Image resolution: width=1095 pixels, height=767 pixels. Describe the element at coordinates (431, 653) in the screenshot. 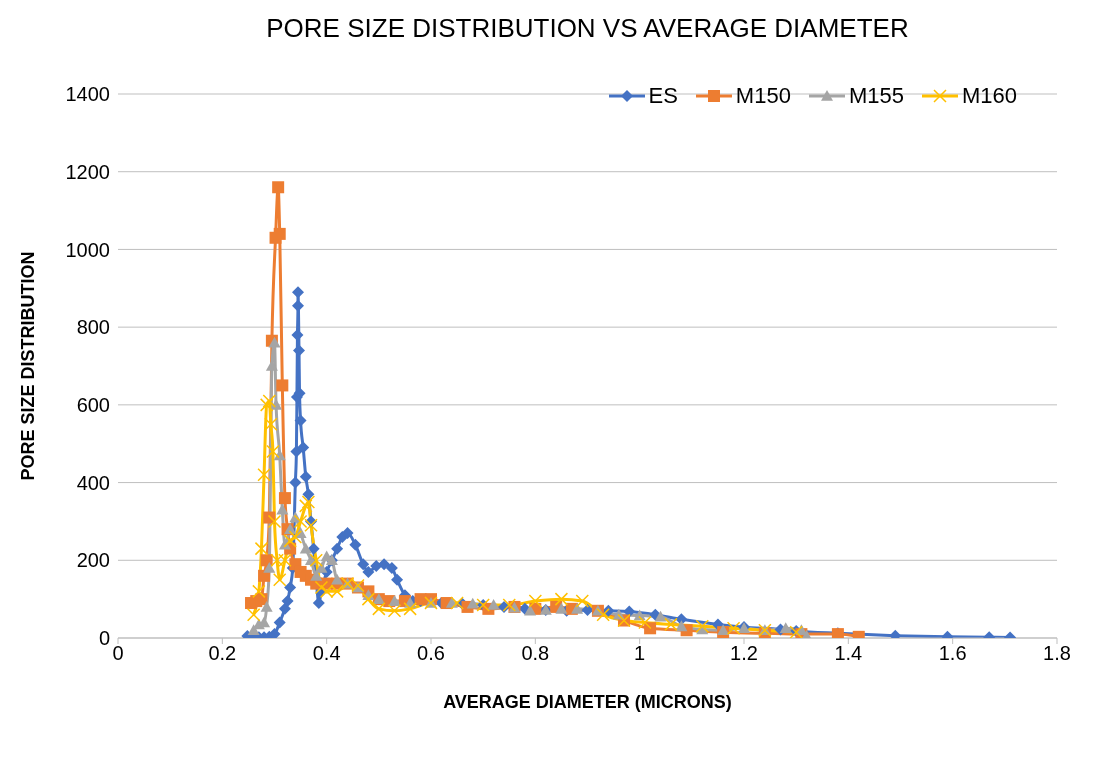

I see `x-tick-label: 0.6` at that location.